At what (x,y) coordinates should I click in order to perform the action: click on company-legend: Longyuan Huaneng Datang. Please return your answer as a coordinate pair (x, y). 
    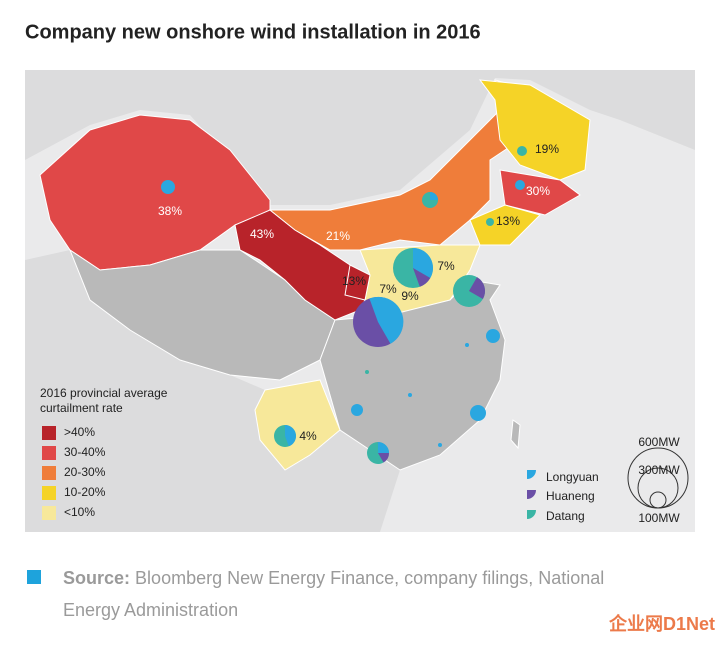
    Looking at the image, I should click on (563, 496).